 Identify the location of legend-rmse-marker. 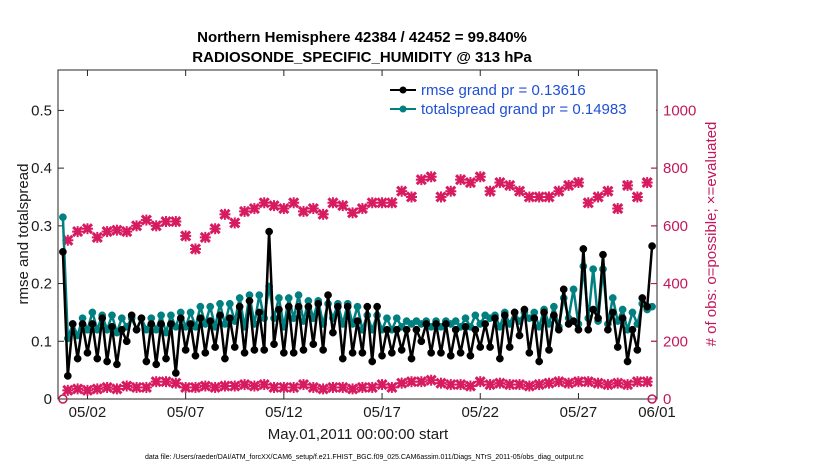
(403, 90).